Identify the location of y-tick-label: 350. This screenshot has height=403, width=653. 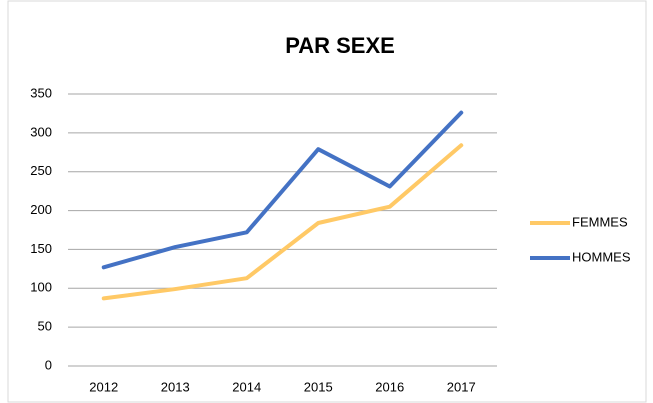
(41, 92).